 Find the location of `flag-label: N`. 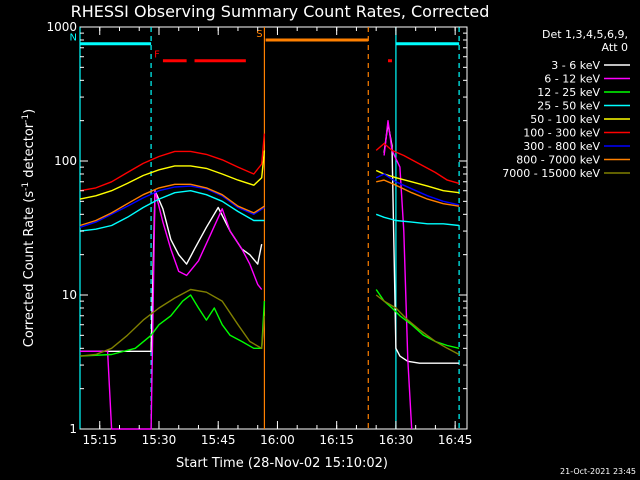

flag-label: N is located at coordinates (73, 38).